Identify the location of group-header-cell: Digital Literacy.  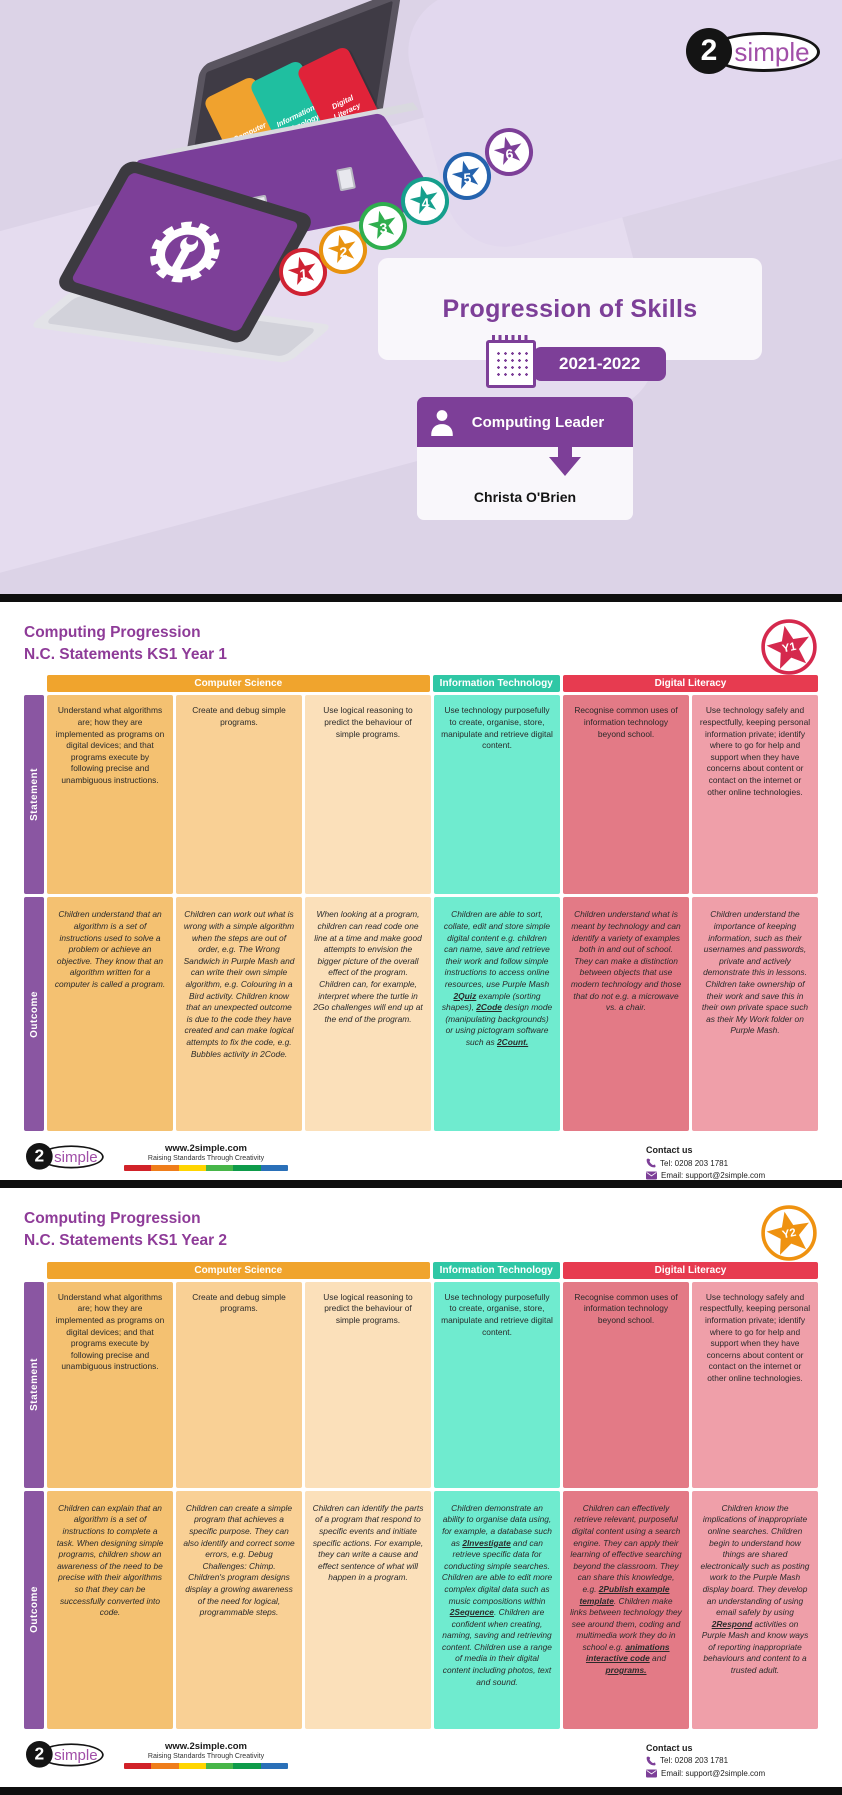
(690, 684).